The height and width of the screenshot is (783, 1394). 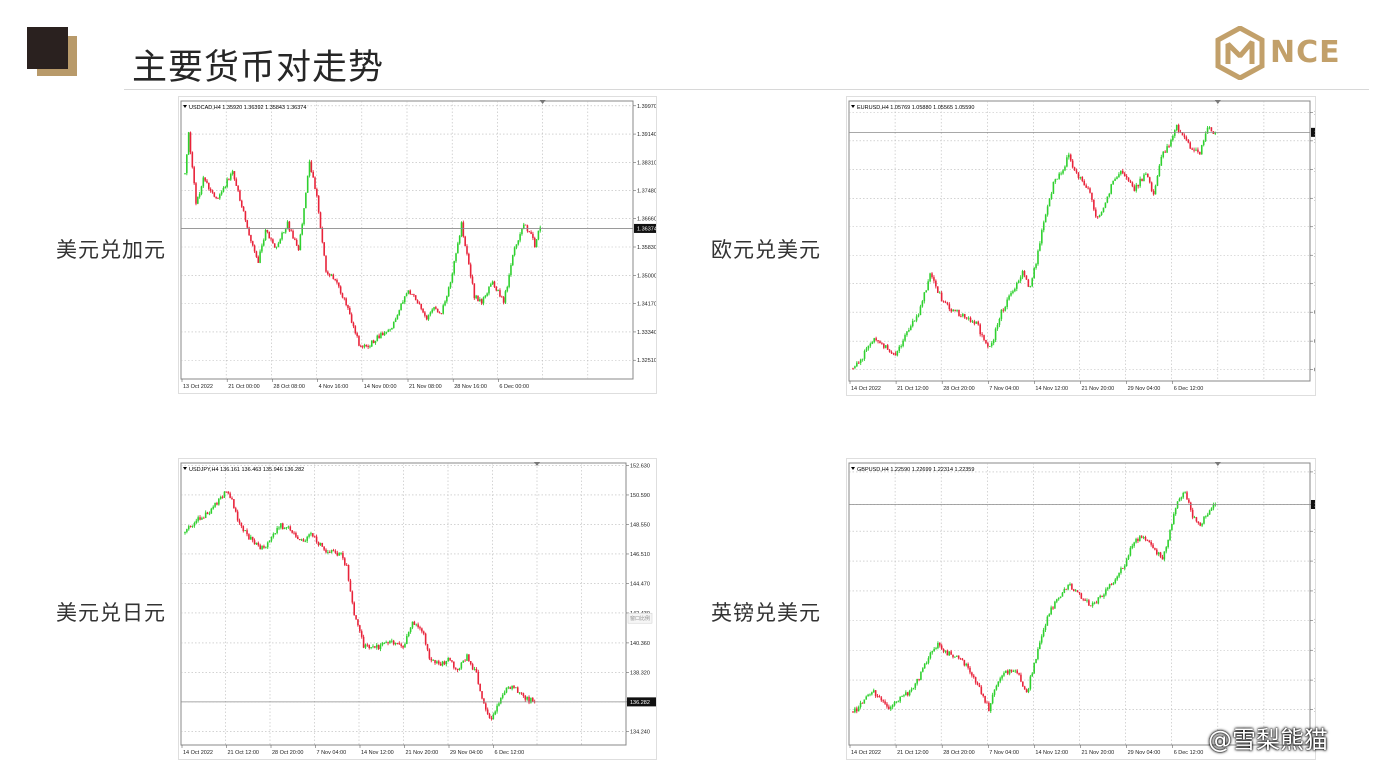 I want to click on x-tick-label: 21 Oct 12:00, so click(x=913, y=753).